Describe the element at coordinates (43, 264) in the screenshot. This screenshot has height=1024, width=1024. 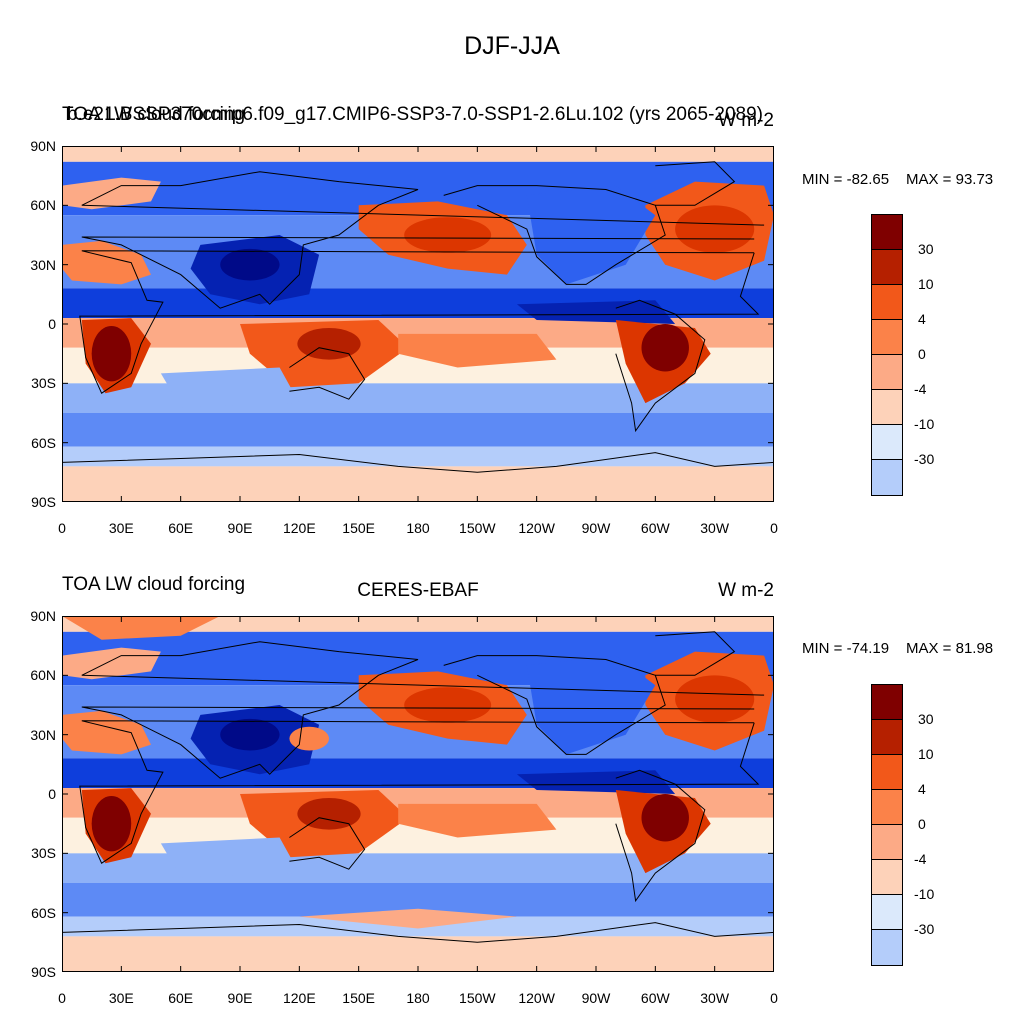
I see `lat-label: 30N` at that location.